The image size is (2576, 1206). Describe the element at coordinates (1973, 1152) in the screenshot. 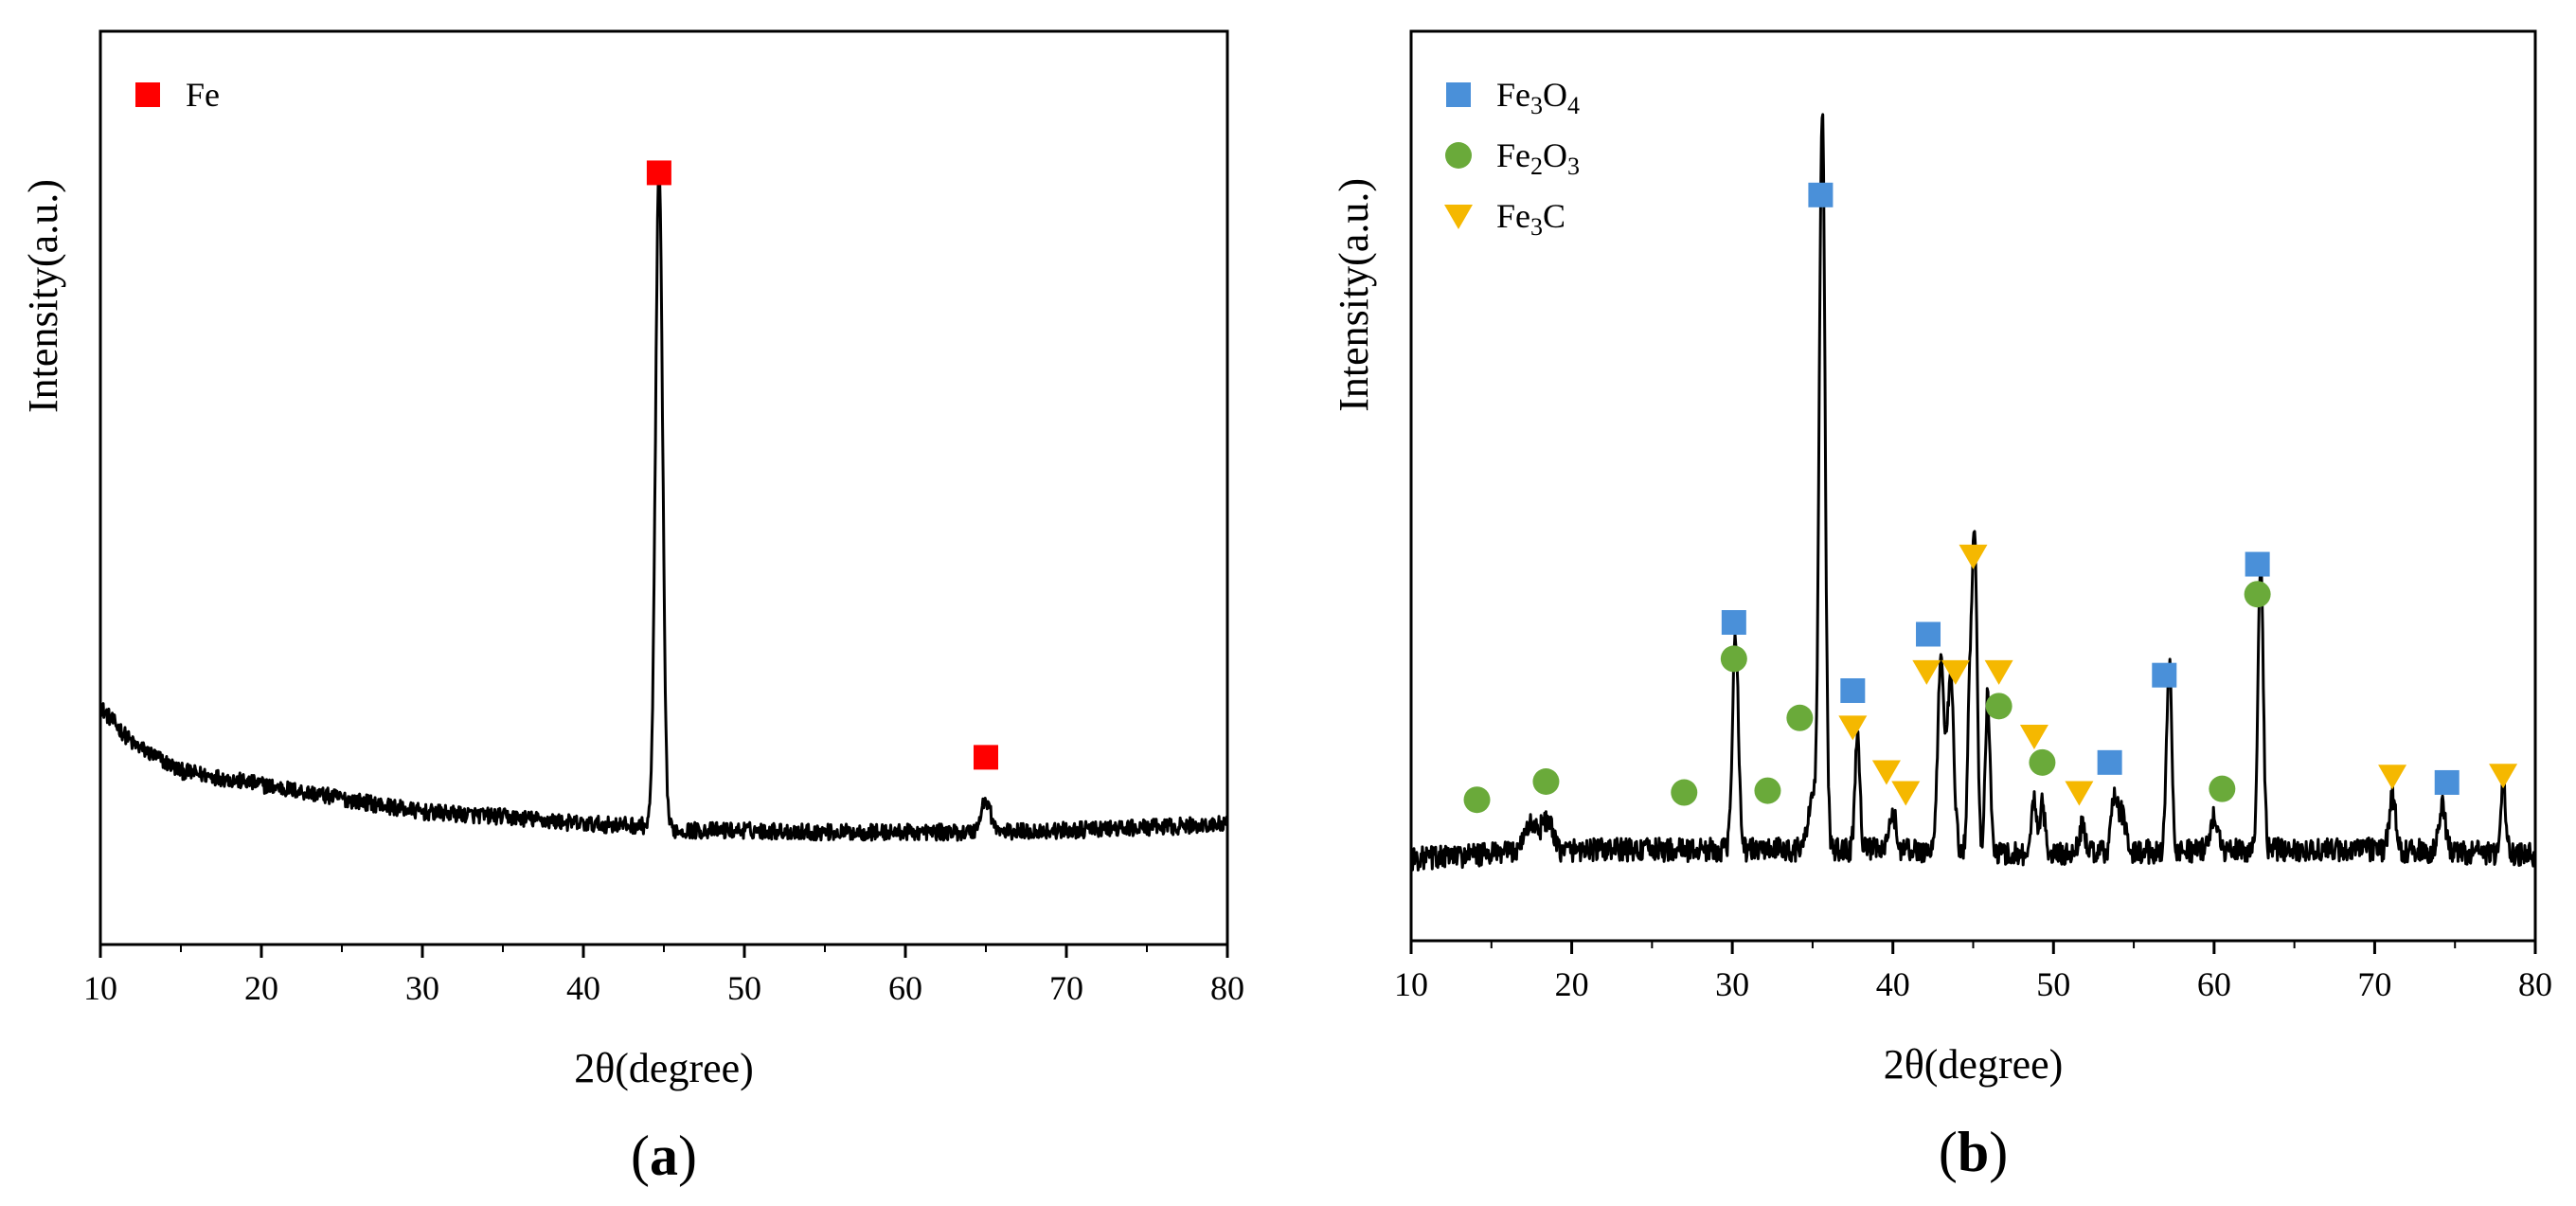

I see `panel-label: (b)` at that location.